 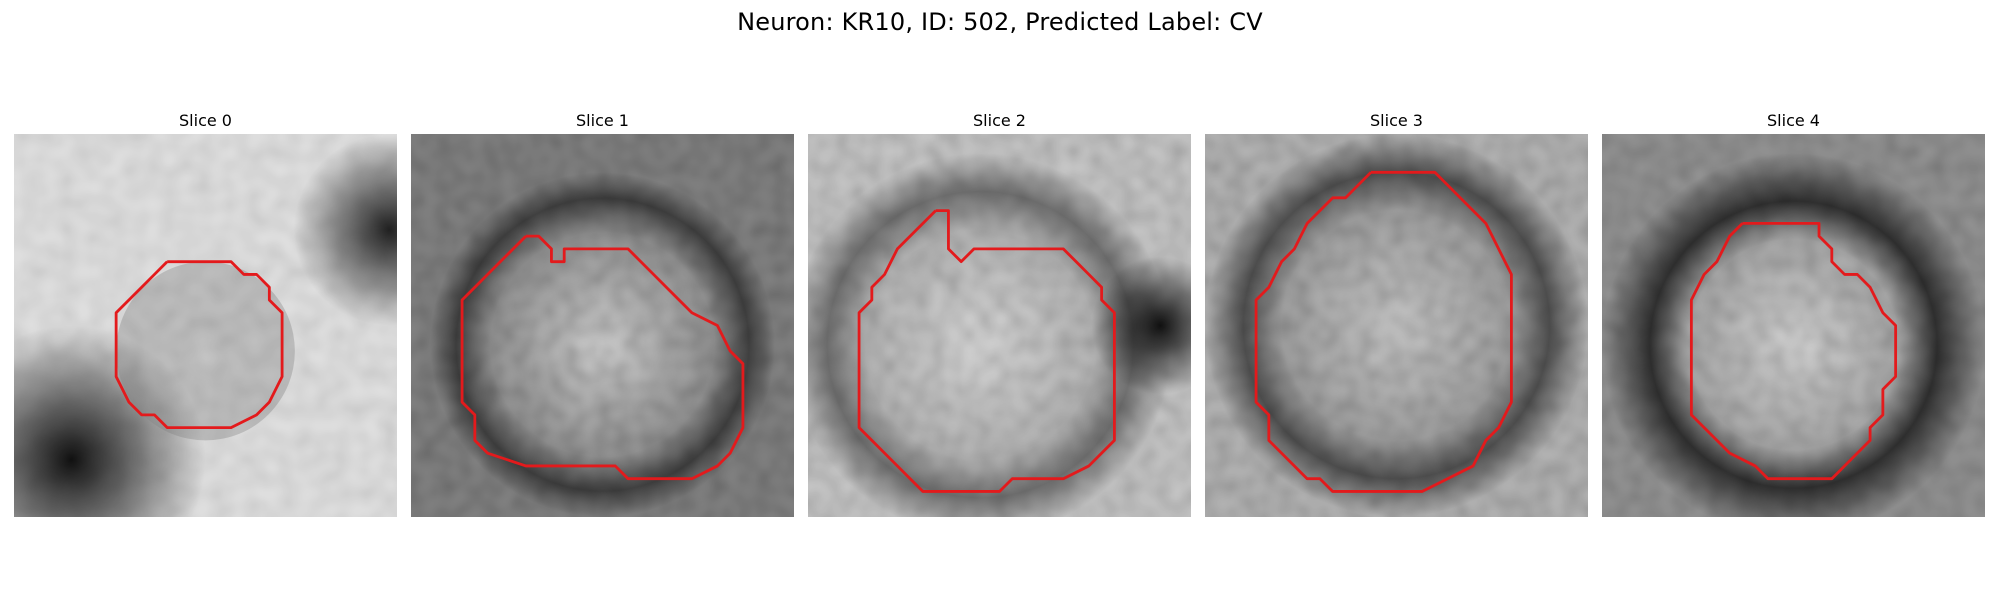 I want to click on slice-title-4: Slice 4, so click(x=1793, y=120).